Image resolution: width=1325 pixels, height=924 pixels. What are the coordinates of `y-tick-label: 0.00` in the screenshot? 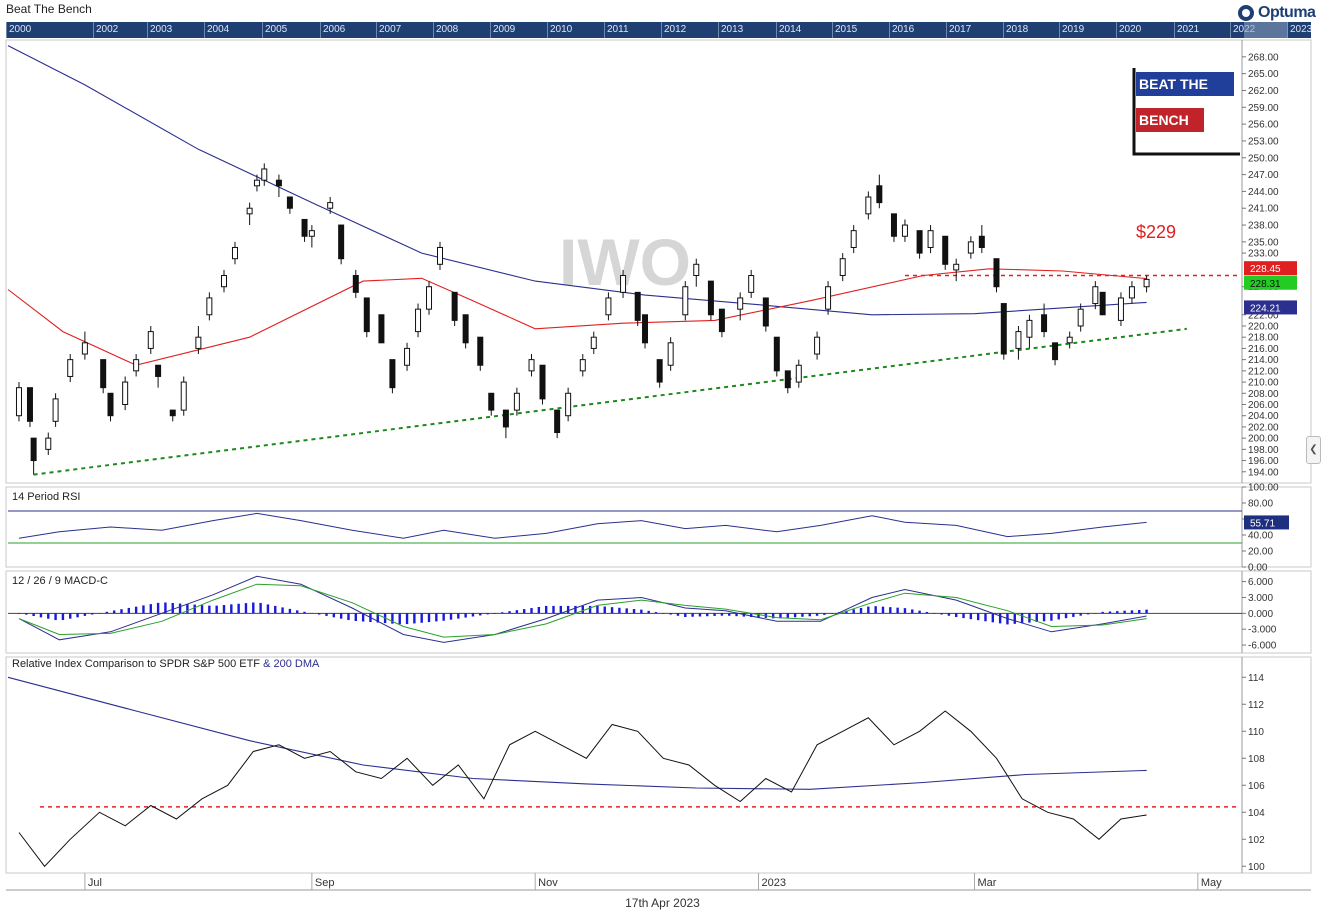 It's located at (1258, 568).